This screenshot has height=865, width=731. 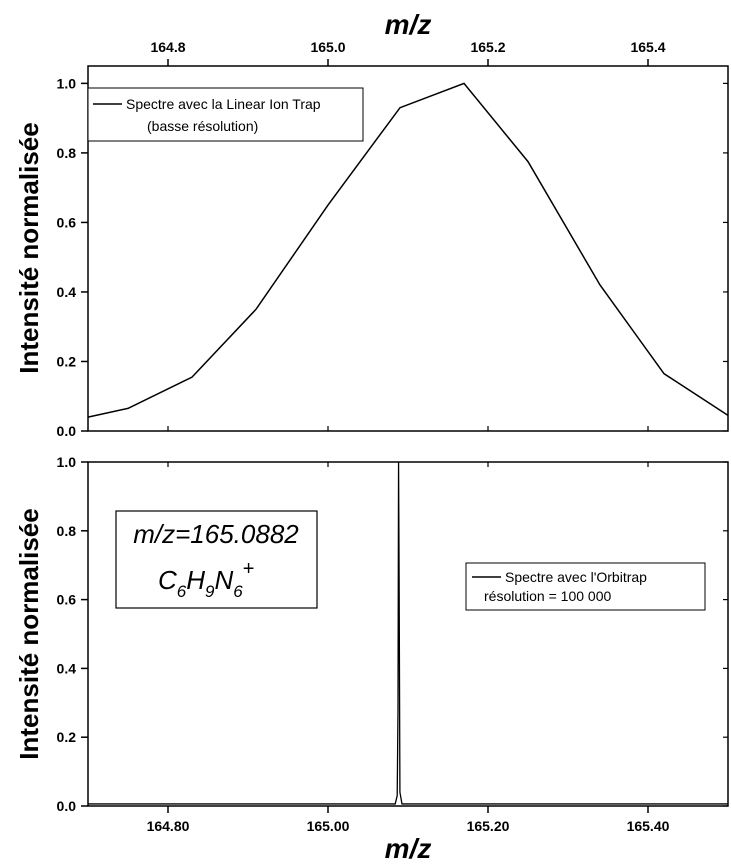 I want to click on bottom-x-axis-title: m/z, so click(x=408, y=848).